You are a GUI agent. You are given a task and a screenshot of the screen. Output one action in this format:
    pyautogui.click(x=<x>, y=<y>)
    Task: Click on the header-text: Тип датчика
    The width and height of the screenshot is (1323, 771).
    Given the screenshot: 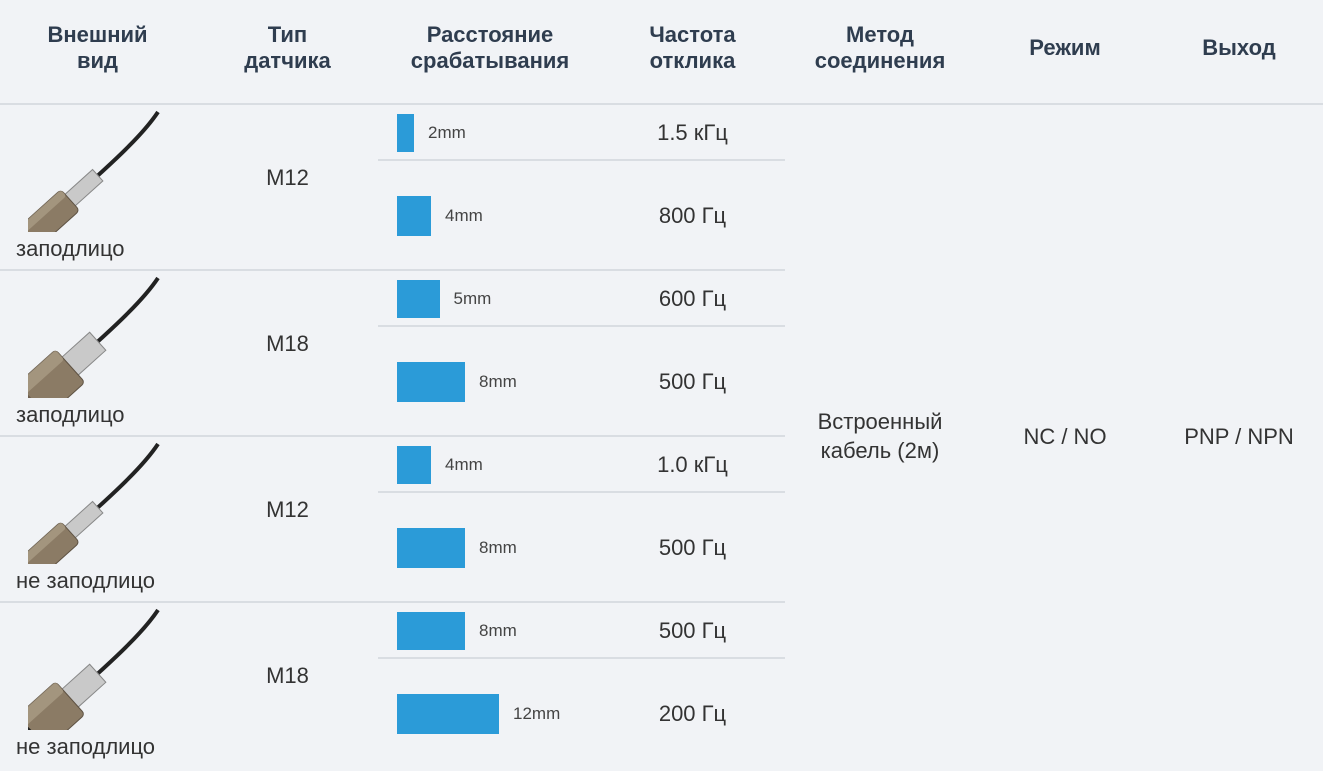 What is the action you would take?
    pyautogui.click(x=287, y=47)
    